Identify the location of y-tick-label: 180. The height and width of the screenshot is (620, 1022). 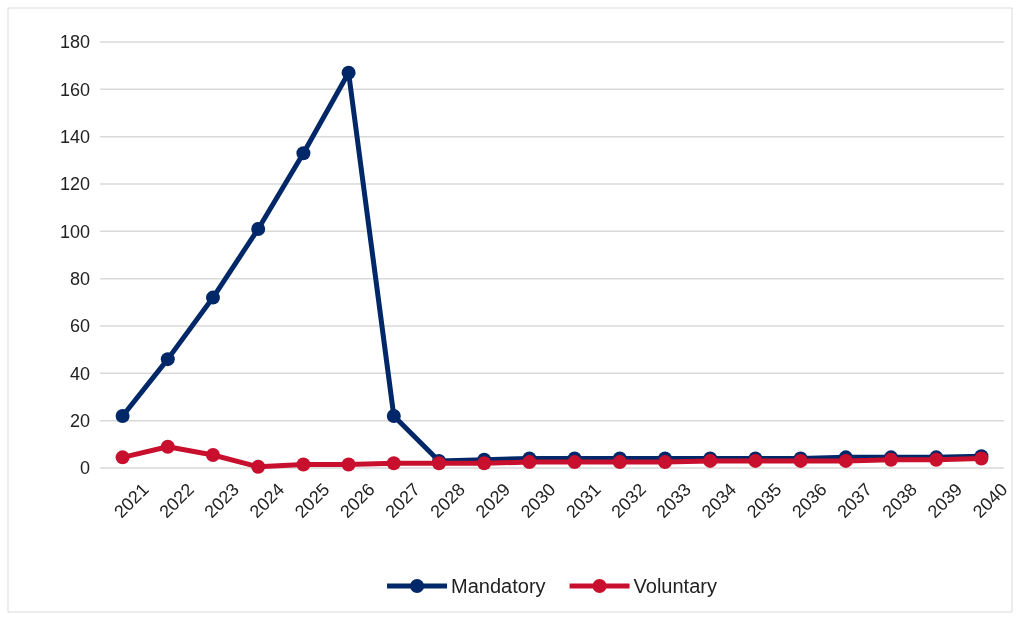
(74, 42).